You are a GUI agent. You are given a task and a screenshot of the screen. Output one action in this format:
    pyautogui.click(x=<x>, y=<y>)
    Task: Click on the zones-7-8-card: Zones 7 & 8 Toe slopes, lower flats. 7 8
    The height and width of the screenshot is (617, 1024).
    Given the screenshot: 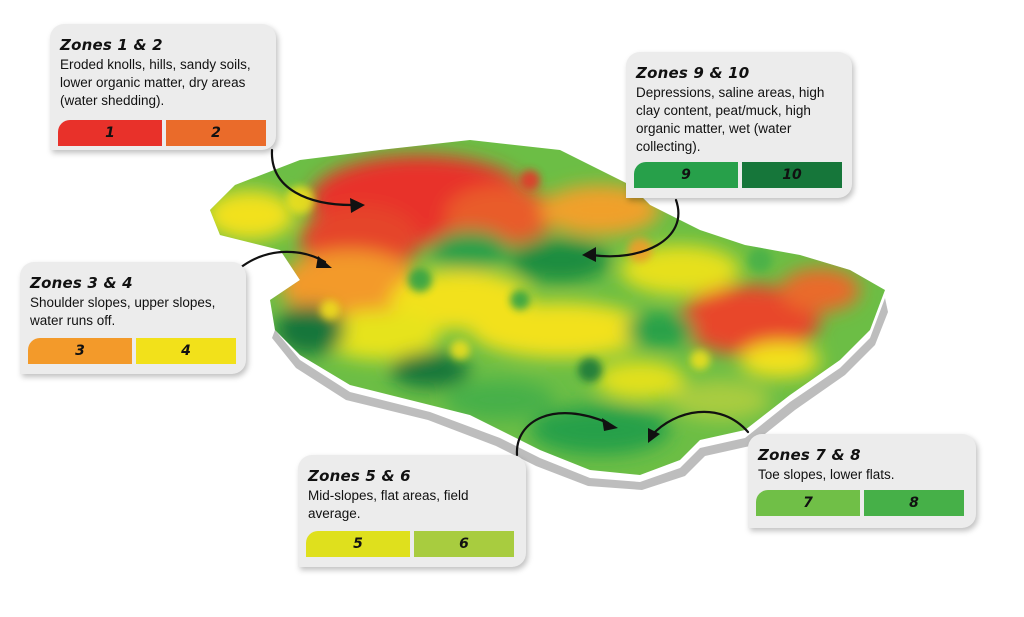 What is the action you would take?
    pyautogui.click(x=862, y=481)
    